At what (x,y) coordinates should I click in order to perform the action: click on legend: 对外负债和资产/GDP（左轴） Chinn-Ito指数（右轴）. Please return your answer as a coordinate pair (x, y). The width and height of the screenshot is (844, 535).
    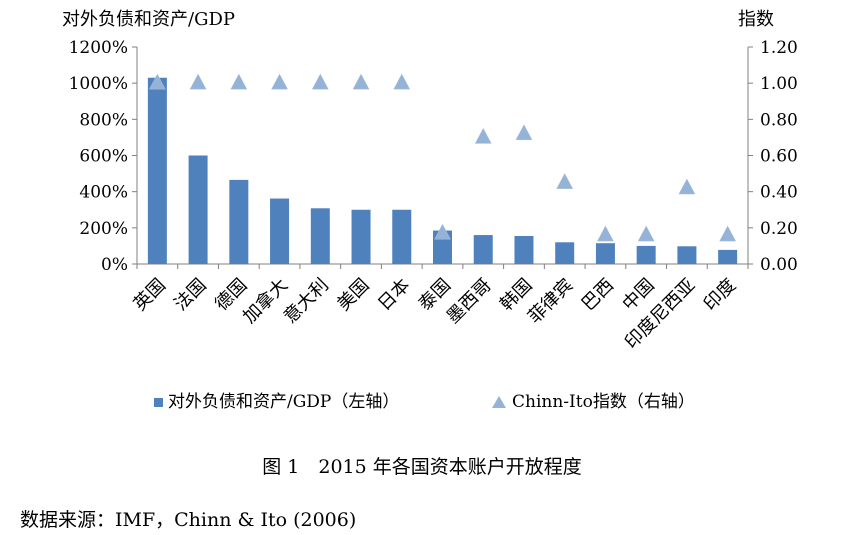
    Looking at the image, I should click on (424, 402).